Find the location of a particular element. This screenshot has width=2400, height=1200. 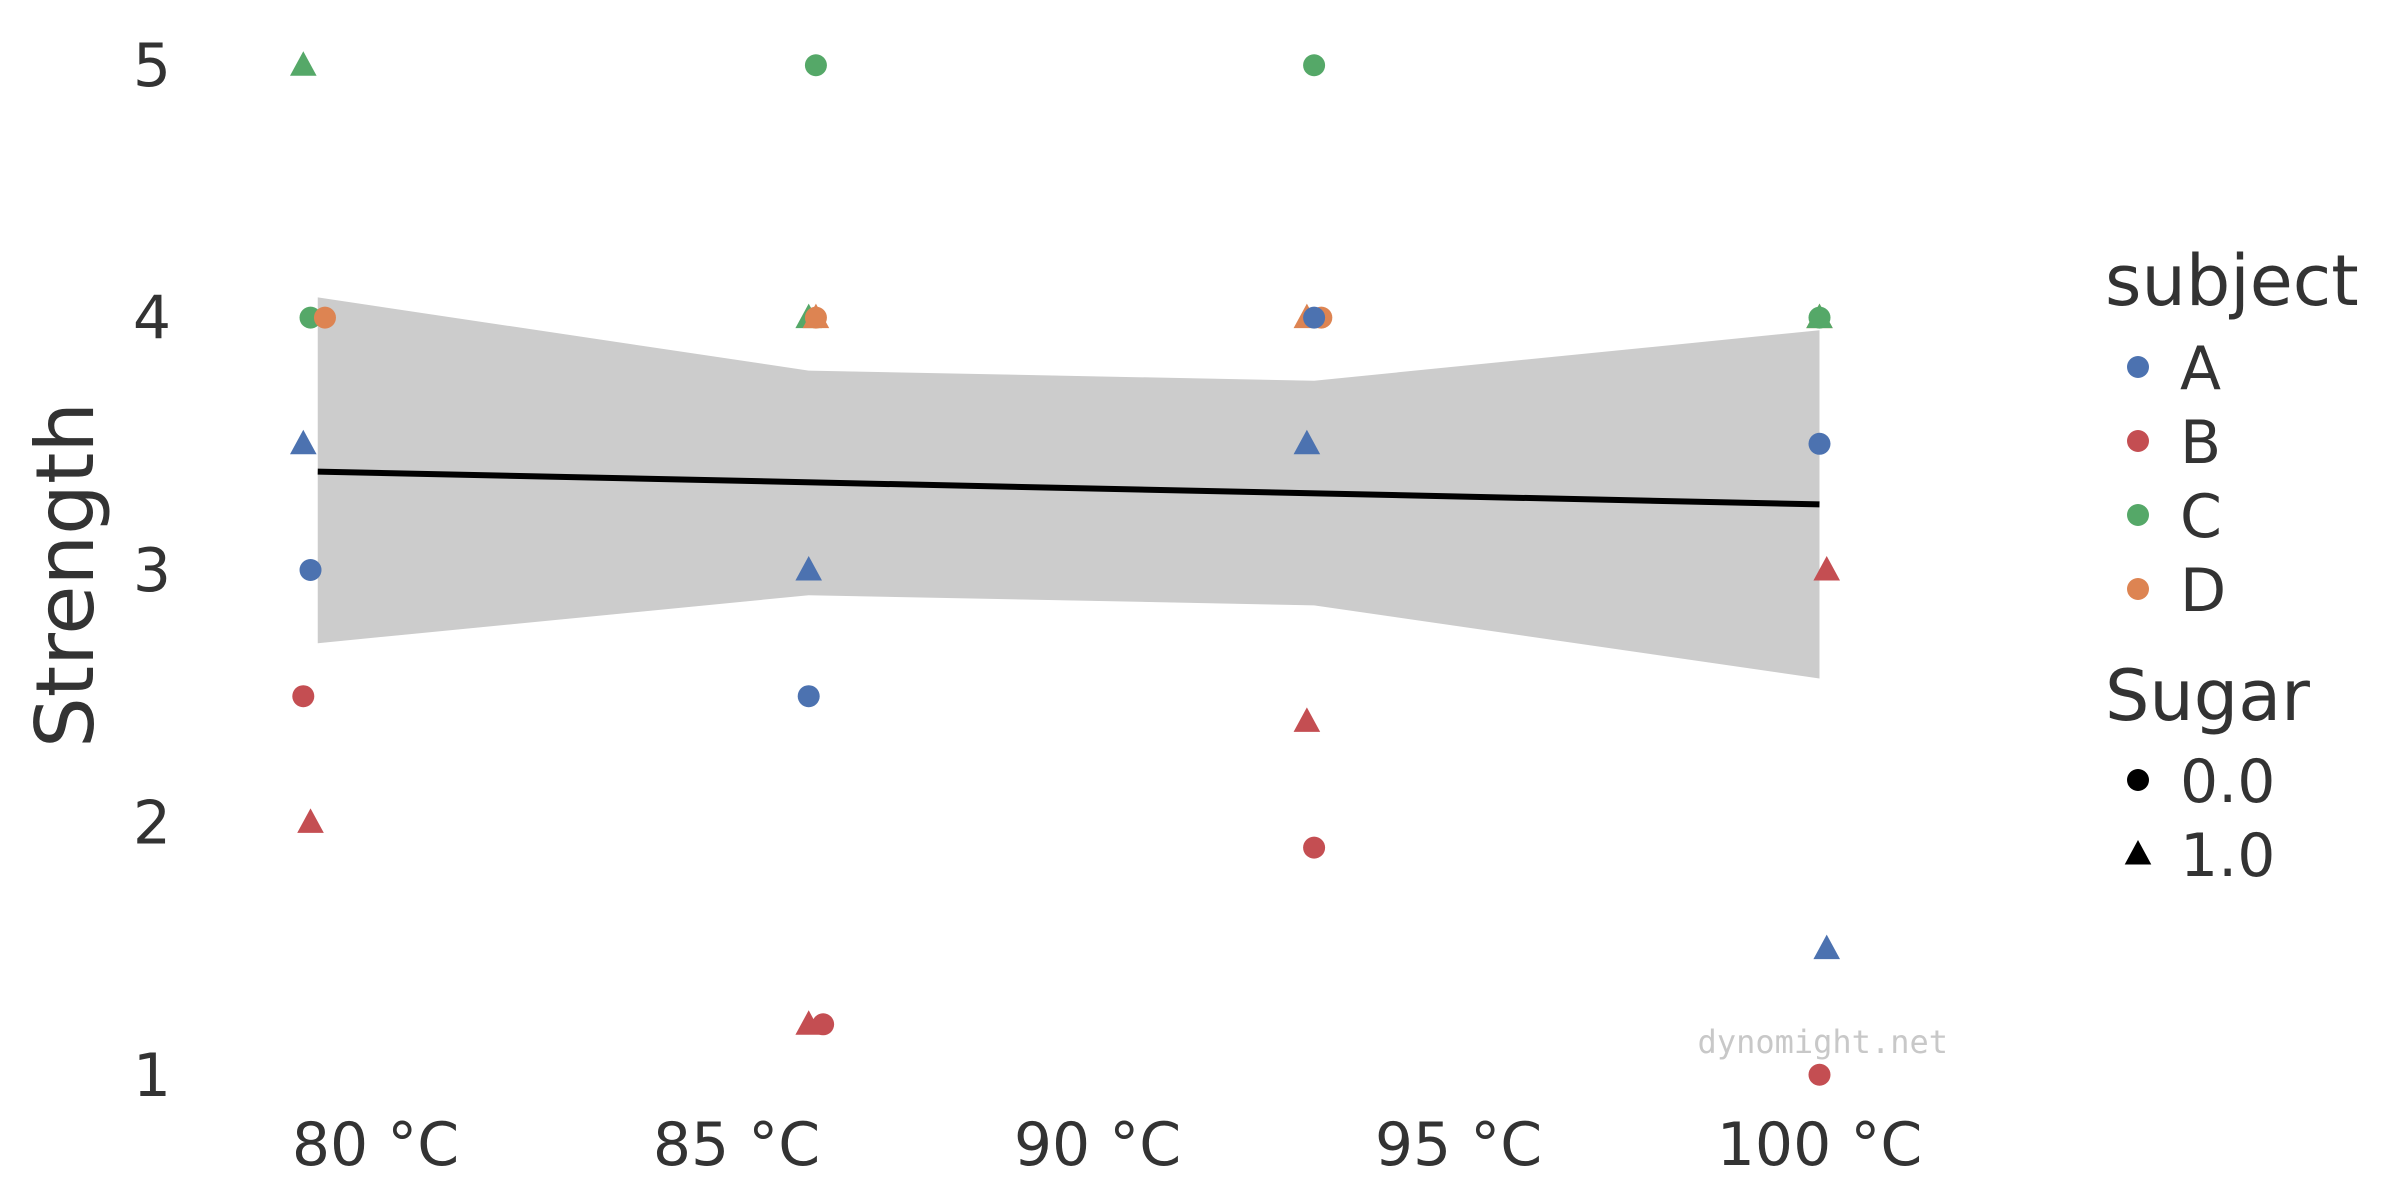

x-axis-ticks: 80 °C 85 °C 90 °C 95 °C 100 °C is located at coordinates (1107, 1145).